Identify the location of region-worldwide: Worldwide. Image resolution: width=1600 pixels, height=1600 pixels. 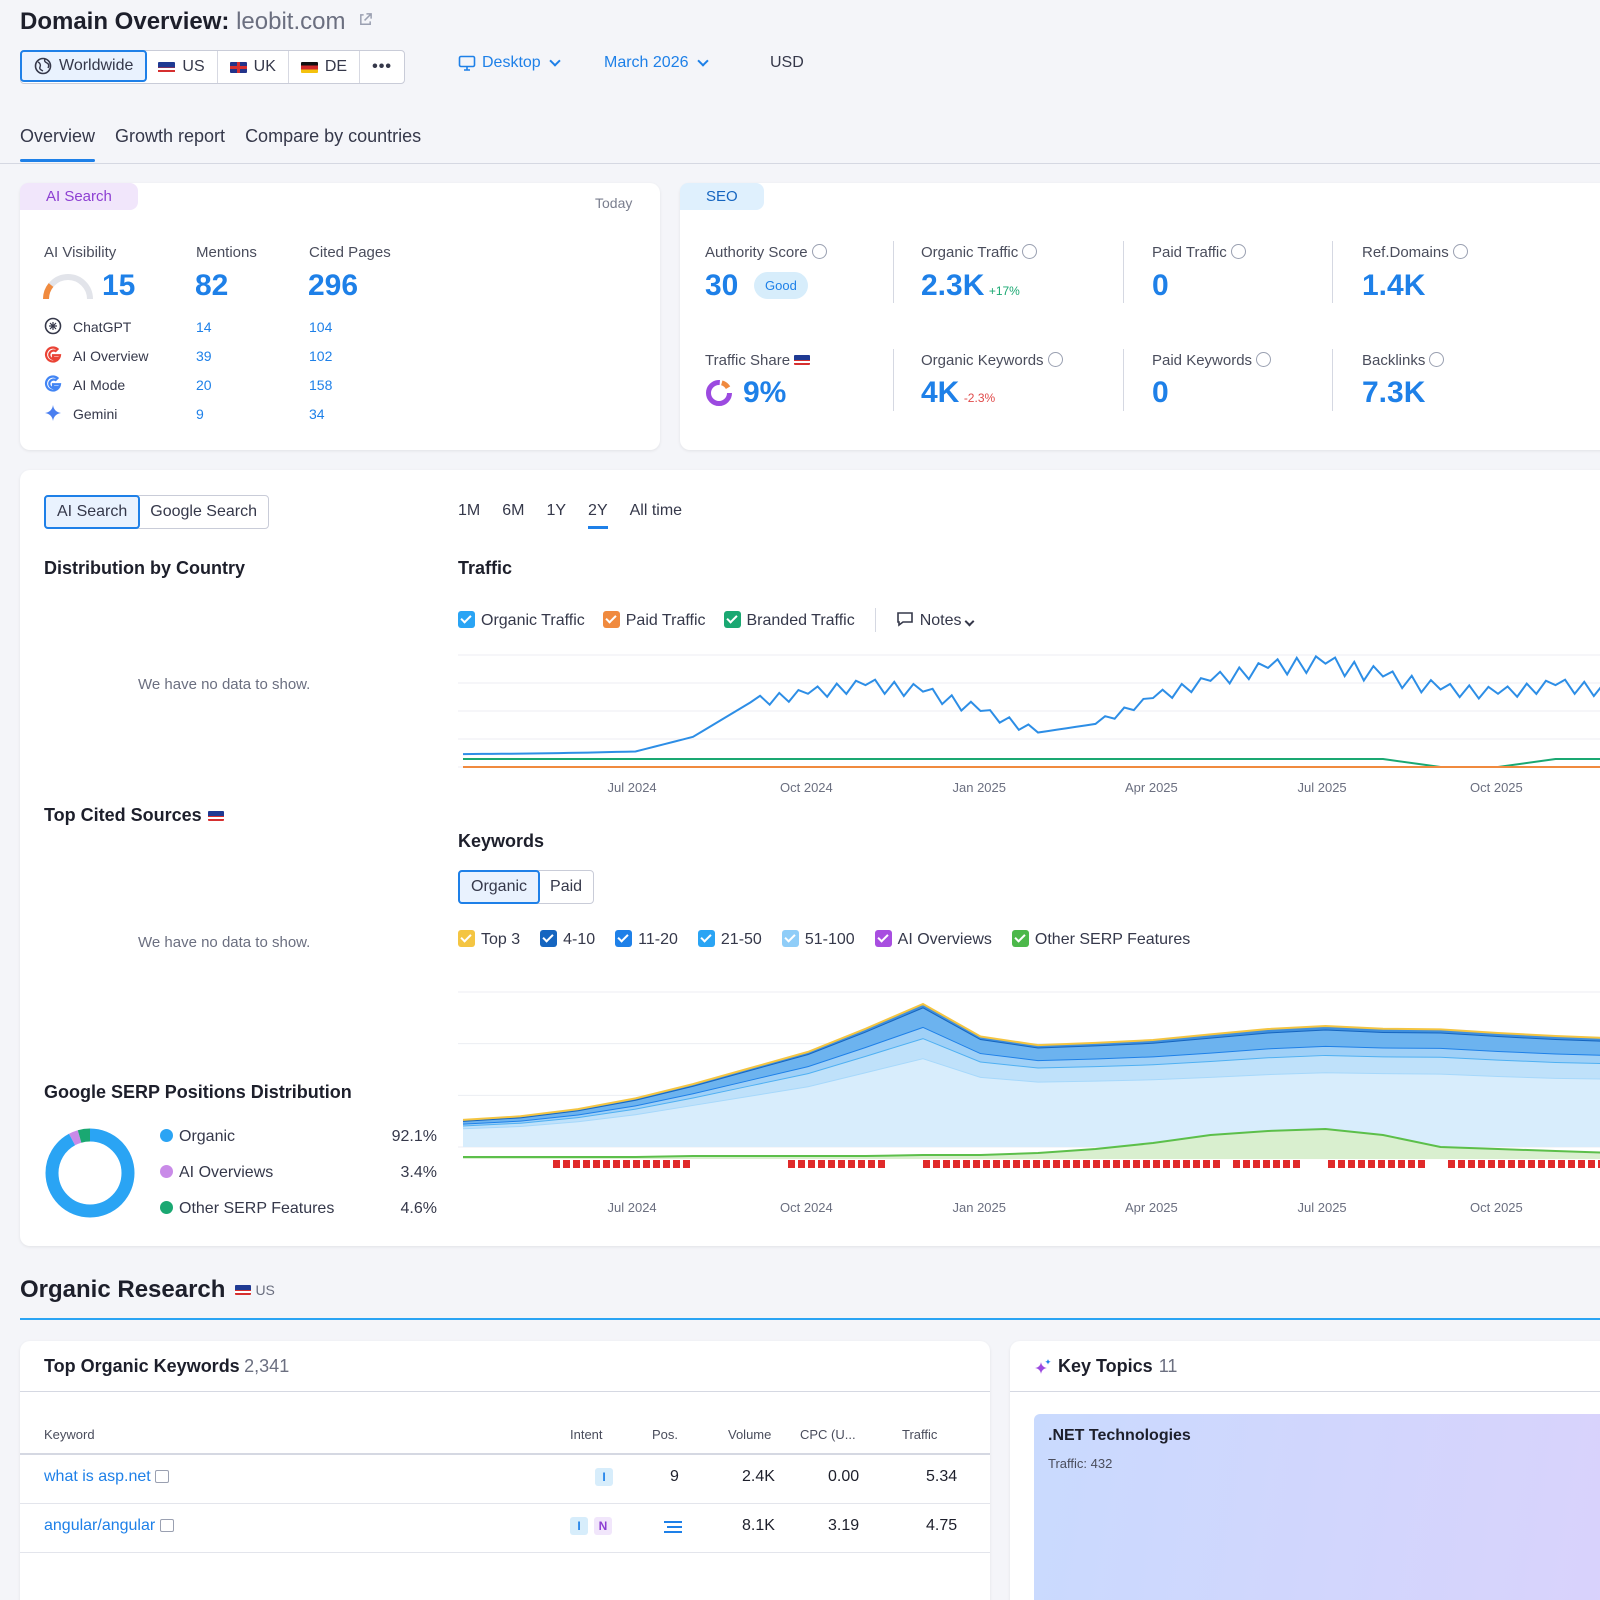
(84, 66).